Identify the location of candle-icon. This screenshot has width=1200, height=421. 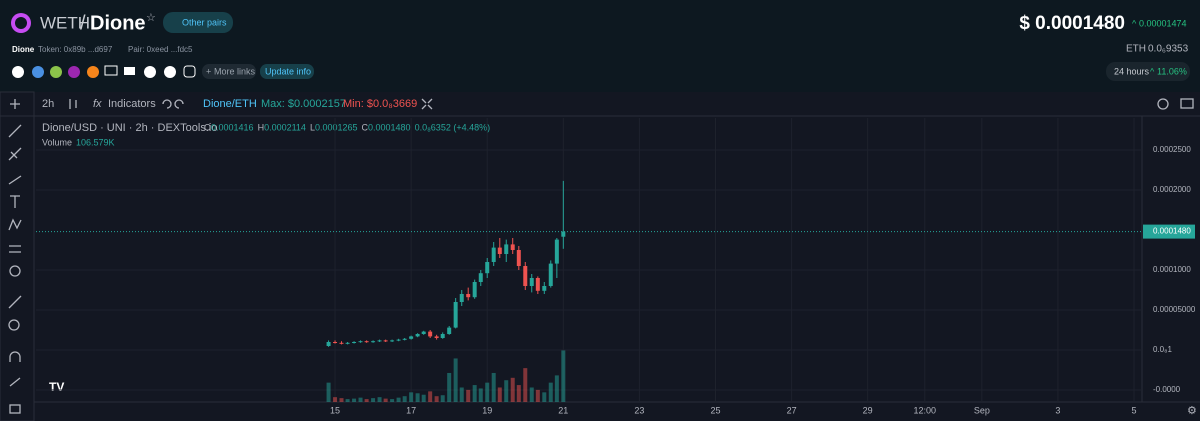
(73, 104).